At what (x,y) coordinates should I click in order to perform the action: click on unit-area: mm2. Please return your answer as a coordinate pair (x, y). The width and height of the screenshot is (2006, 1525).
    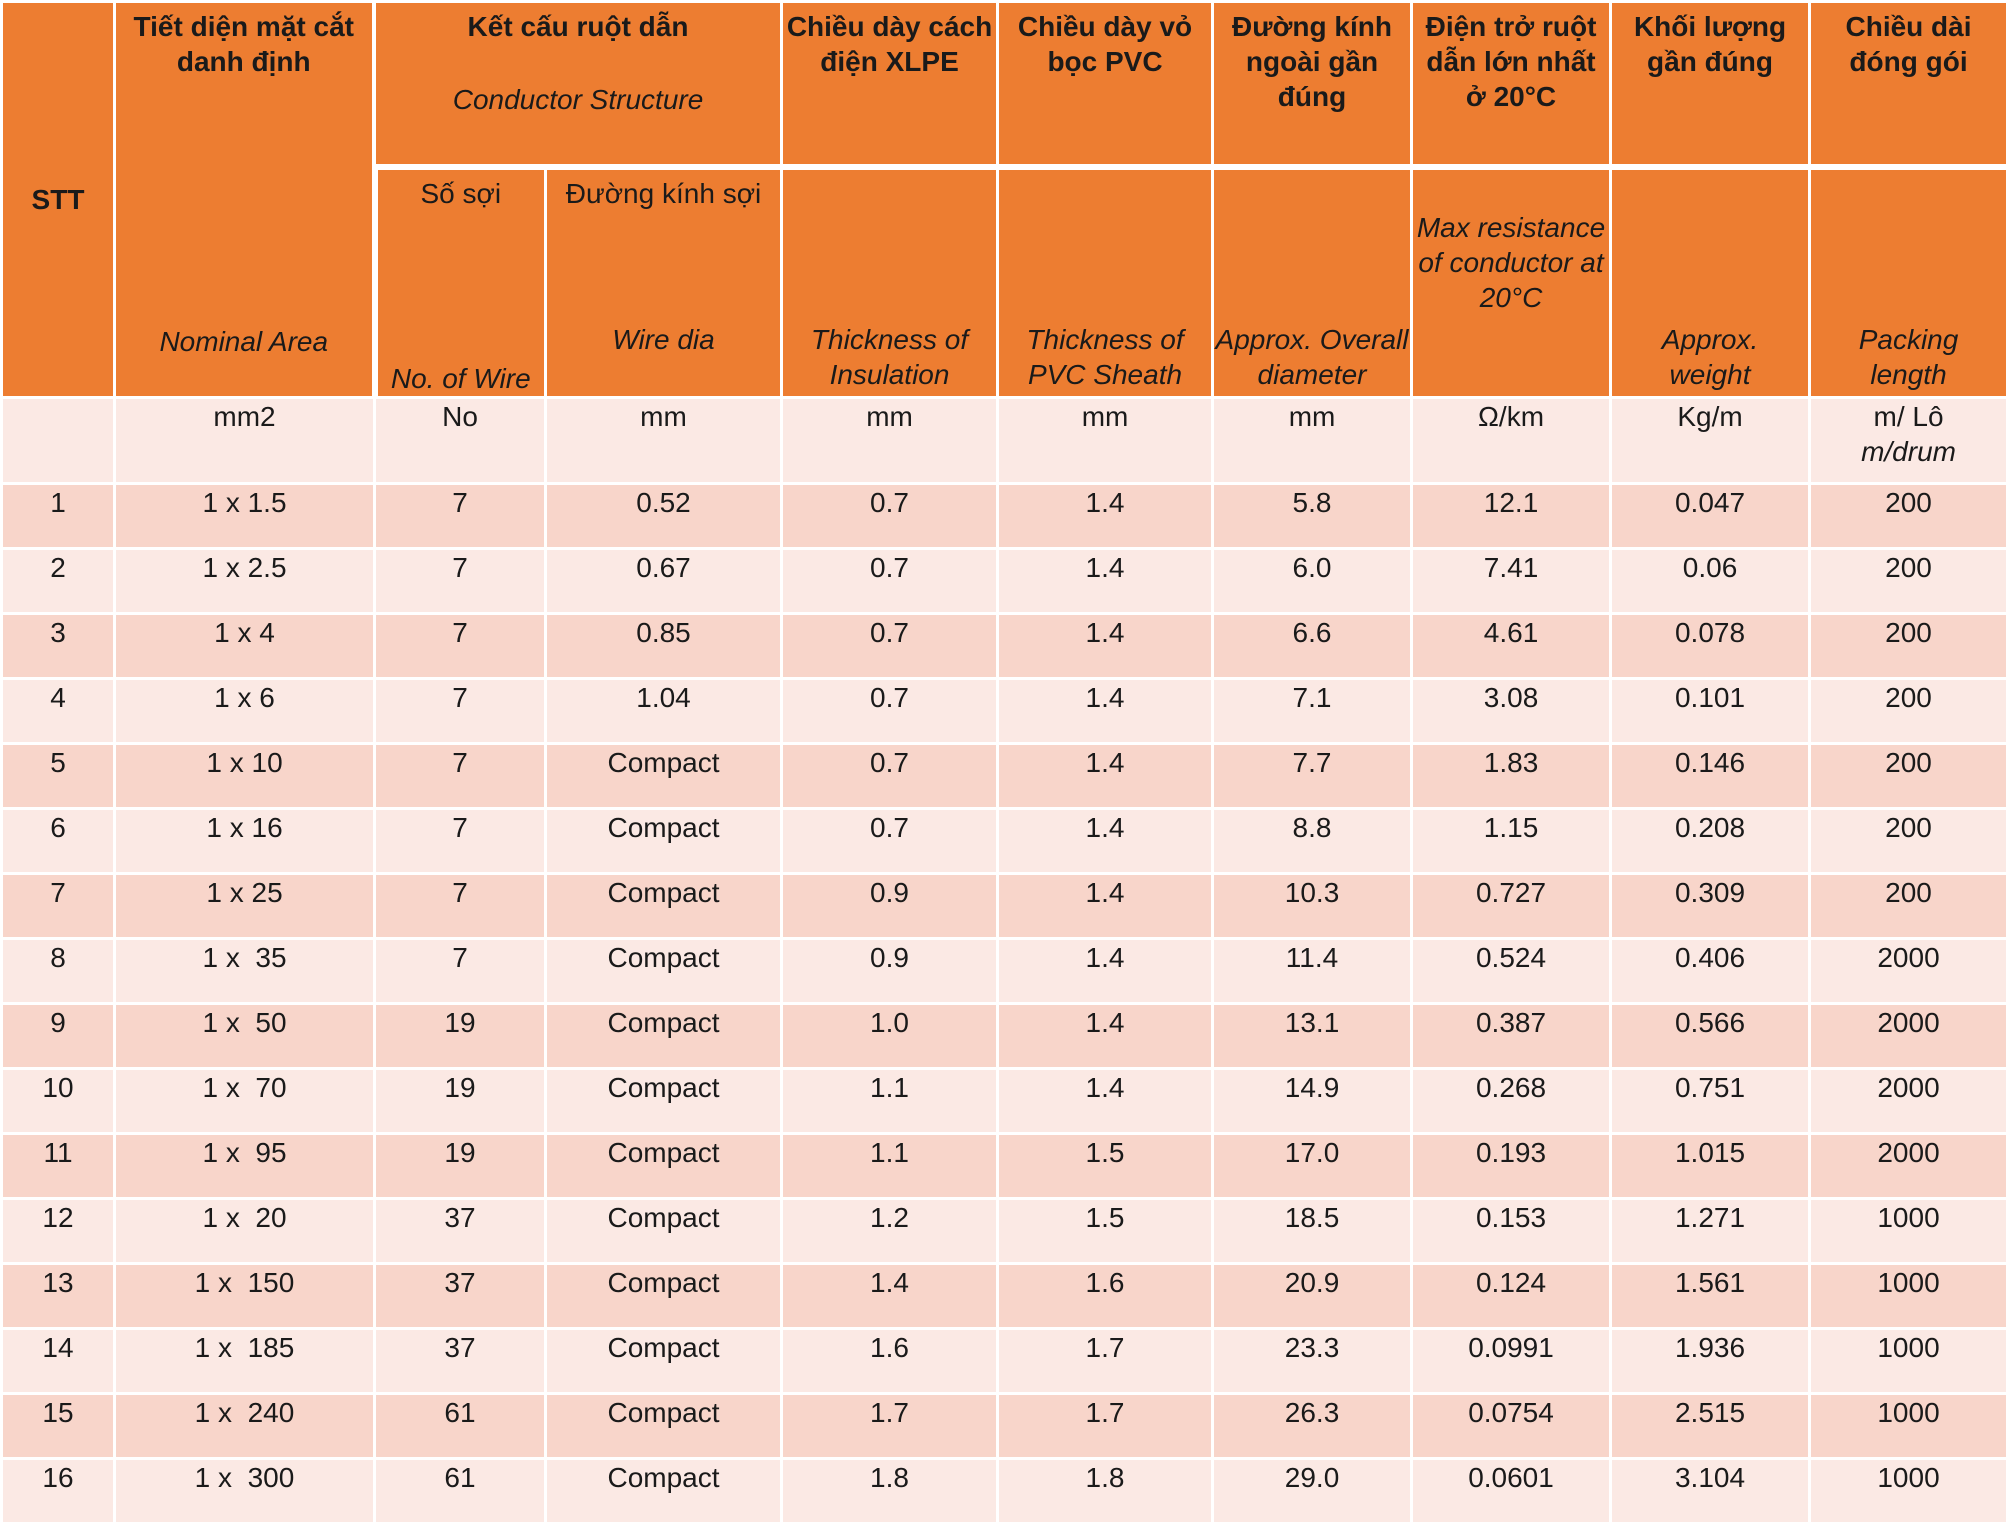
    Looking at the image, I should click on (245, 440).